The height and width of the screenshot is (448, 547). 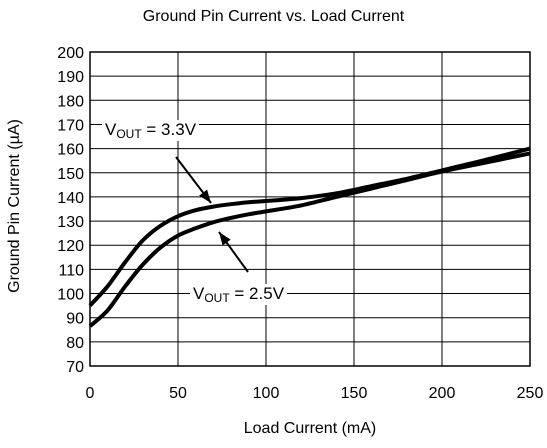 What do you see at coordinates (442, 393) in the screenshot?
I see `x-tick-label: 200` at bounding box center [442, 393].